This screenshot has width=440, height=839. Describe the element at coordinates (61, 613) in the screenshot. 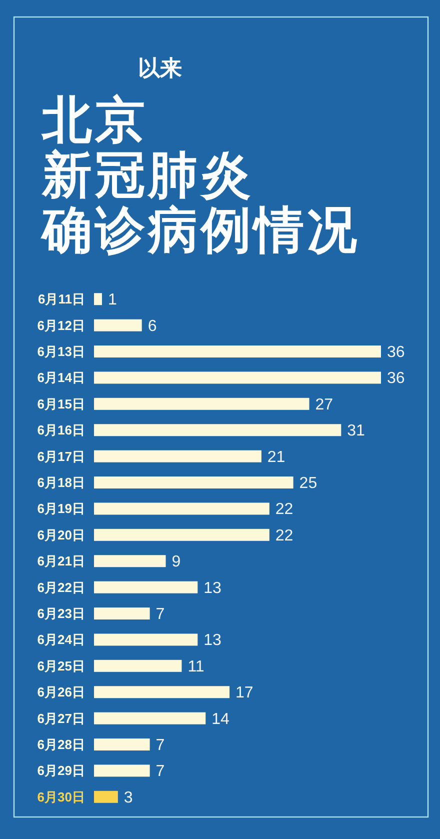

I see `tick-label: 6月23日` at that location.